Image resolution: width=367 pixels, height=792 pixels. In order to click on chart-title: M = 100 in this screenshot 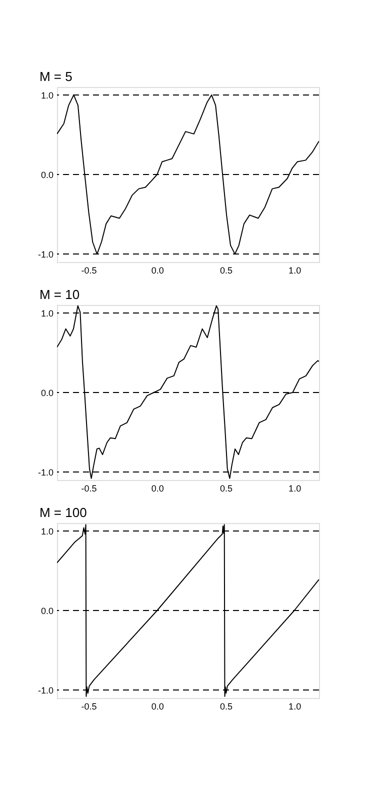, I will do `click(63, 512)`.